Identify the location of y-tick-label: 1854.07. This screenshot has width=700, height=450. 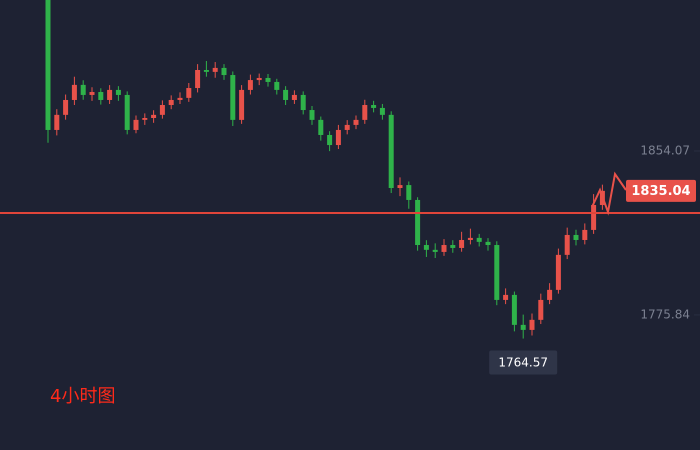
(665, 150).